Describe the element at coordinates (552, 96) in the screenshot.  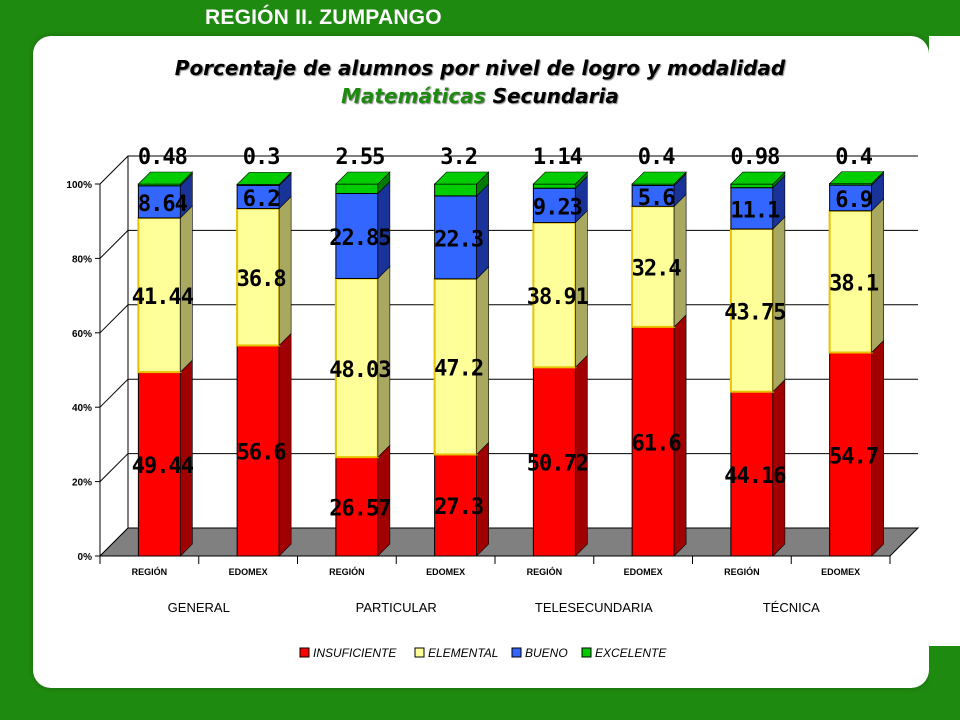
I see `chart-title-rest: Secundaria` at that location.